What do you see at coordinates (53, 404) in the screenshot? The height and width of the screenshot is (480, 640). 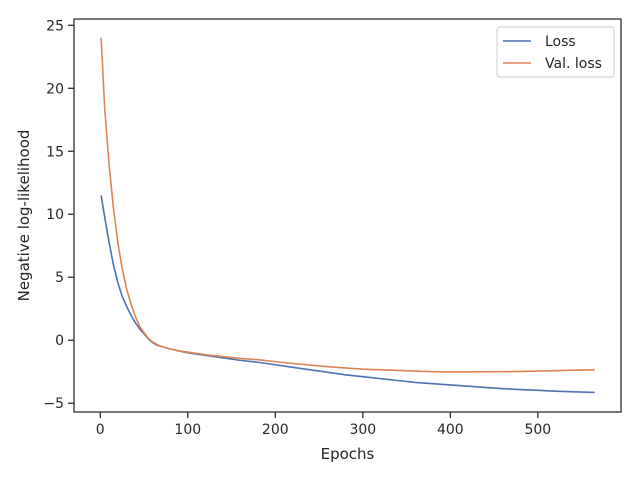 I see `y-tick-label: −5` at bounding box center [53, 404].